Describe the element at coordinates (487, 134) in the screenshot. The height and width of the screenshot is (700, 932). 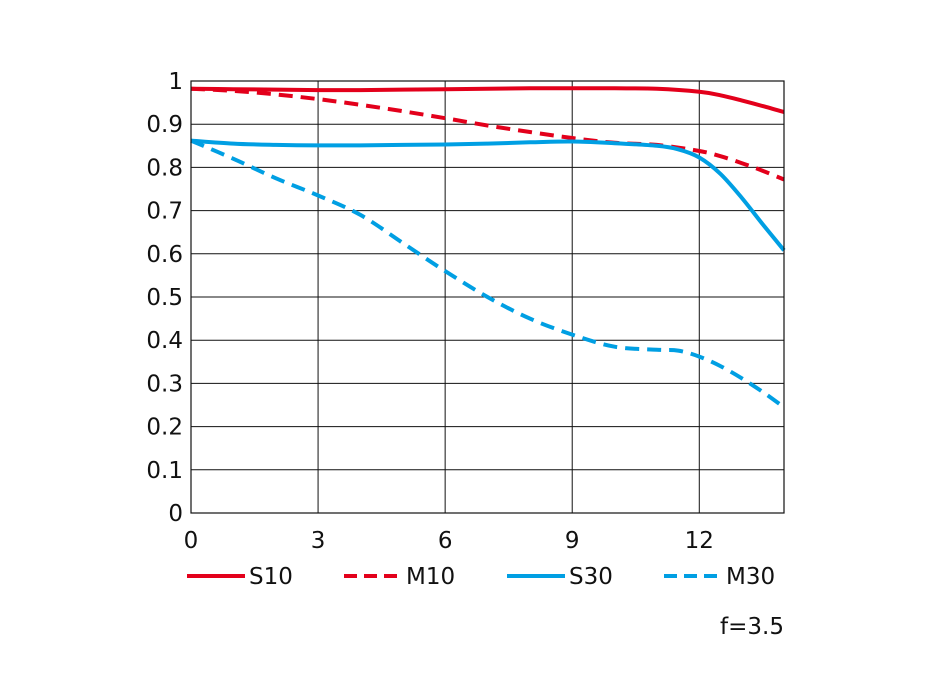
I see `series-line-m10` at that location.